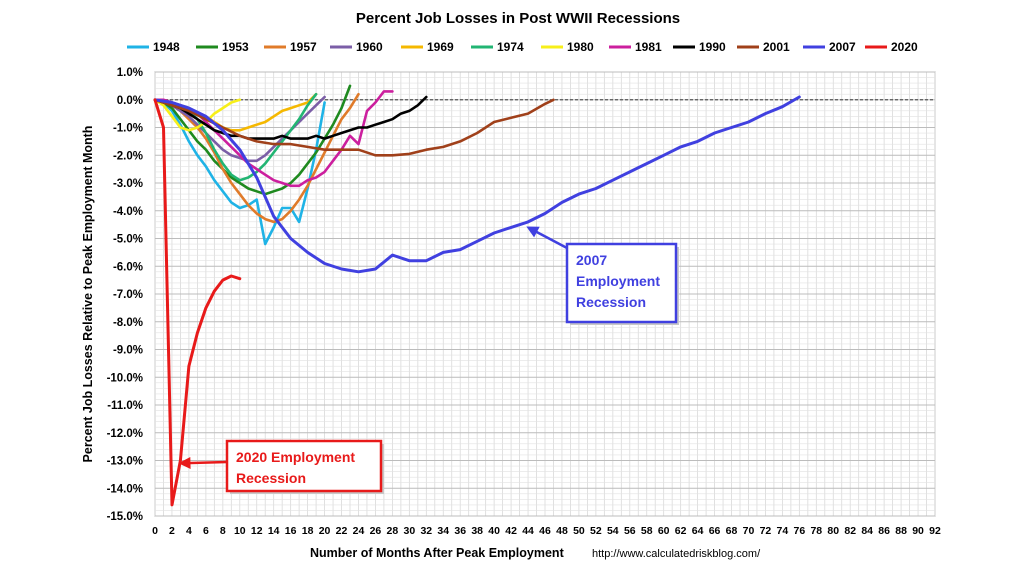  What do you see at coordinates (867, 531) in the screenshot?
I see `x-tick-label: 84` at bounding box center [867, 531].